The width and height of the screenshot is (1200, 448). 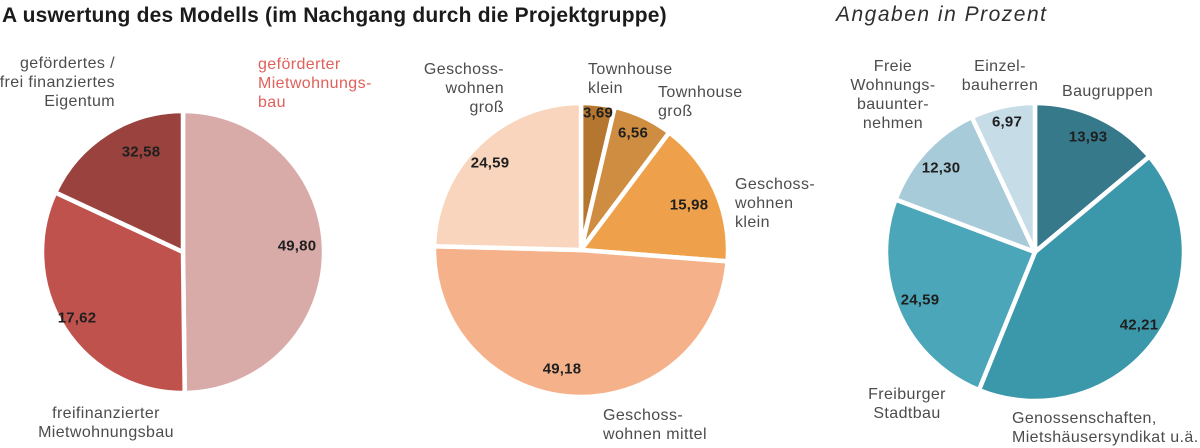 What do you see at coordinates (907, 413) in the screenshot?
I see `category-label-line: Stadtbau` at bounding box center [907, 413].